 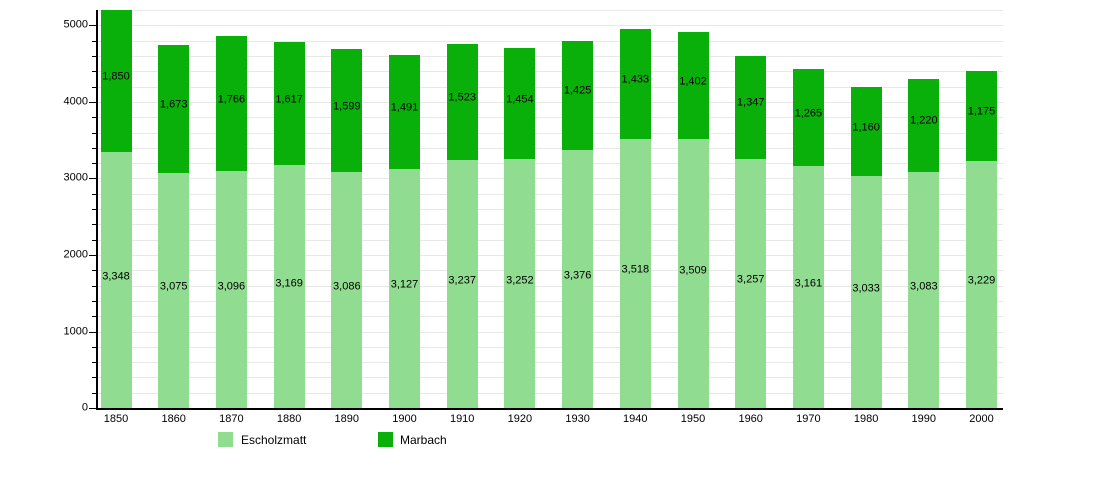 I want to click on bar-value-escholzmatt: 3,096, so click(x=231, y=286).